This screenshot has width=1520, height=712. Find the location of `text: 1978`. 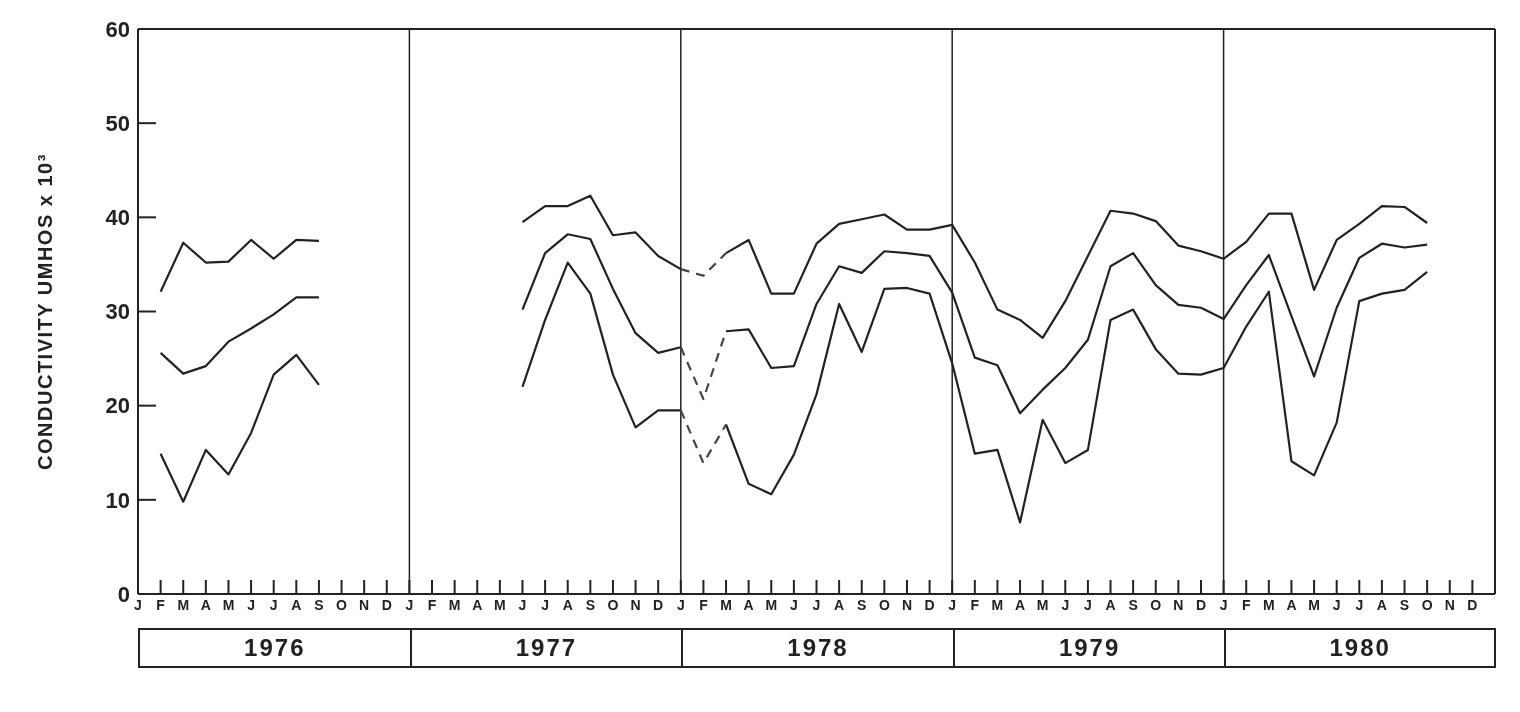

text: 1978 is located at coordinates (817, 649).